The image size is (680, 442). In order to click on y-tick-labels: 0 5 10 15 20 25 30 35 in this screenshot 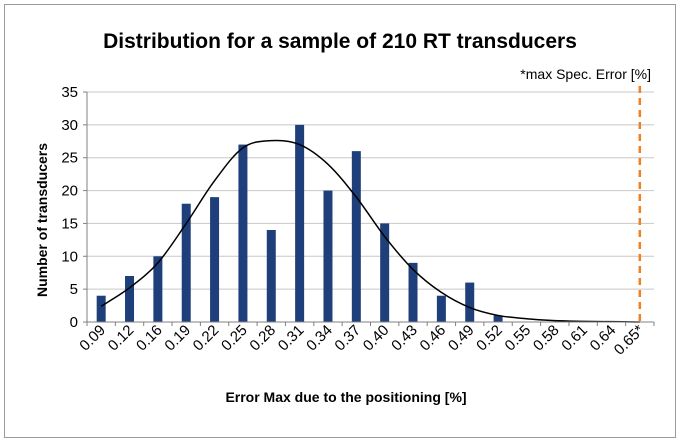, I will do `click(69, 207)`.